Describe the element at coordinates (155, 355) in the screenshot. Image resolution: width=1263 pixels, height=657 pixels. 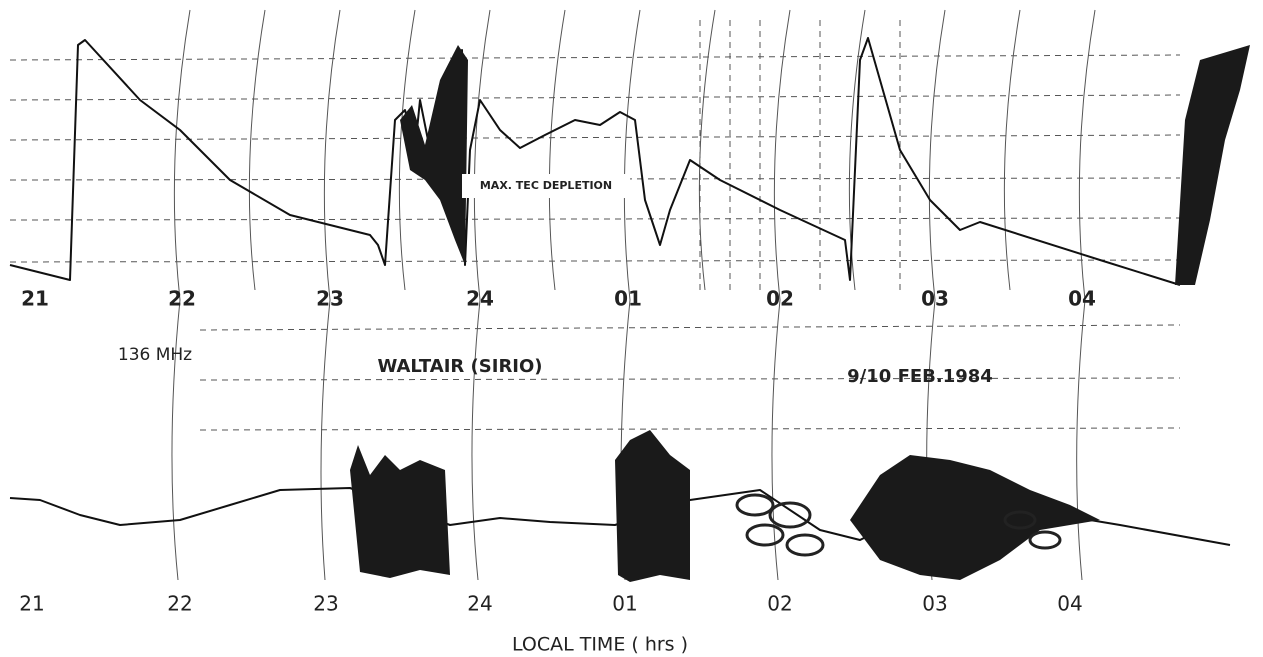
I see `frequency-label: 136 MHz` at that location.